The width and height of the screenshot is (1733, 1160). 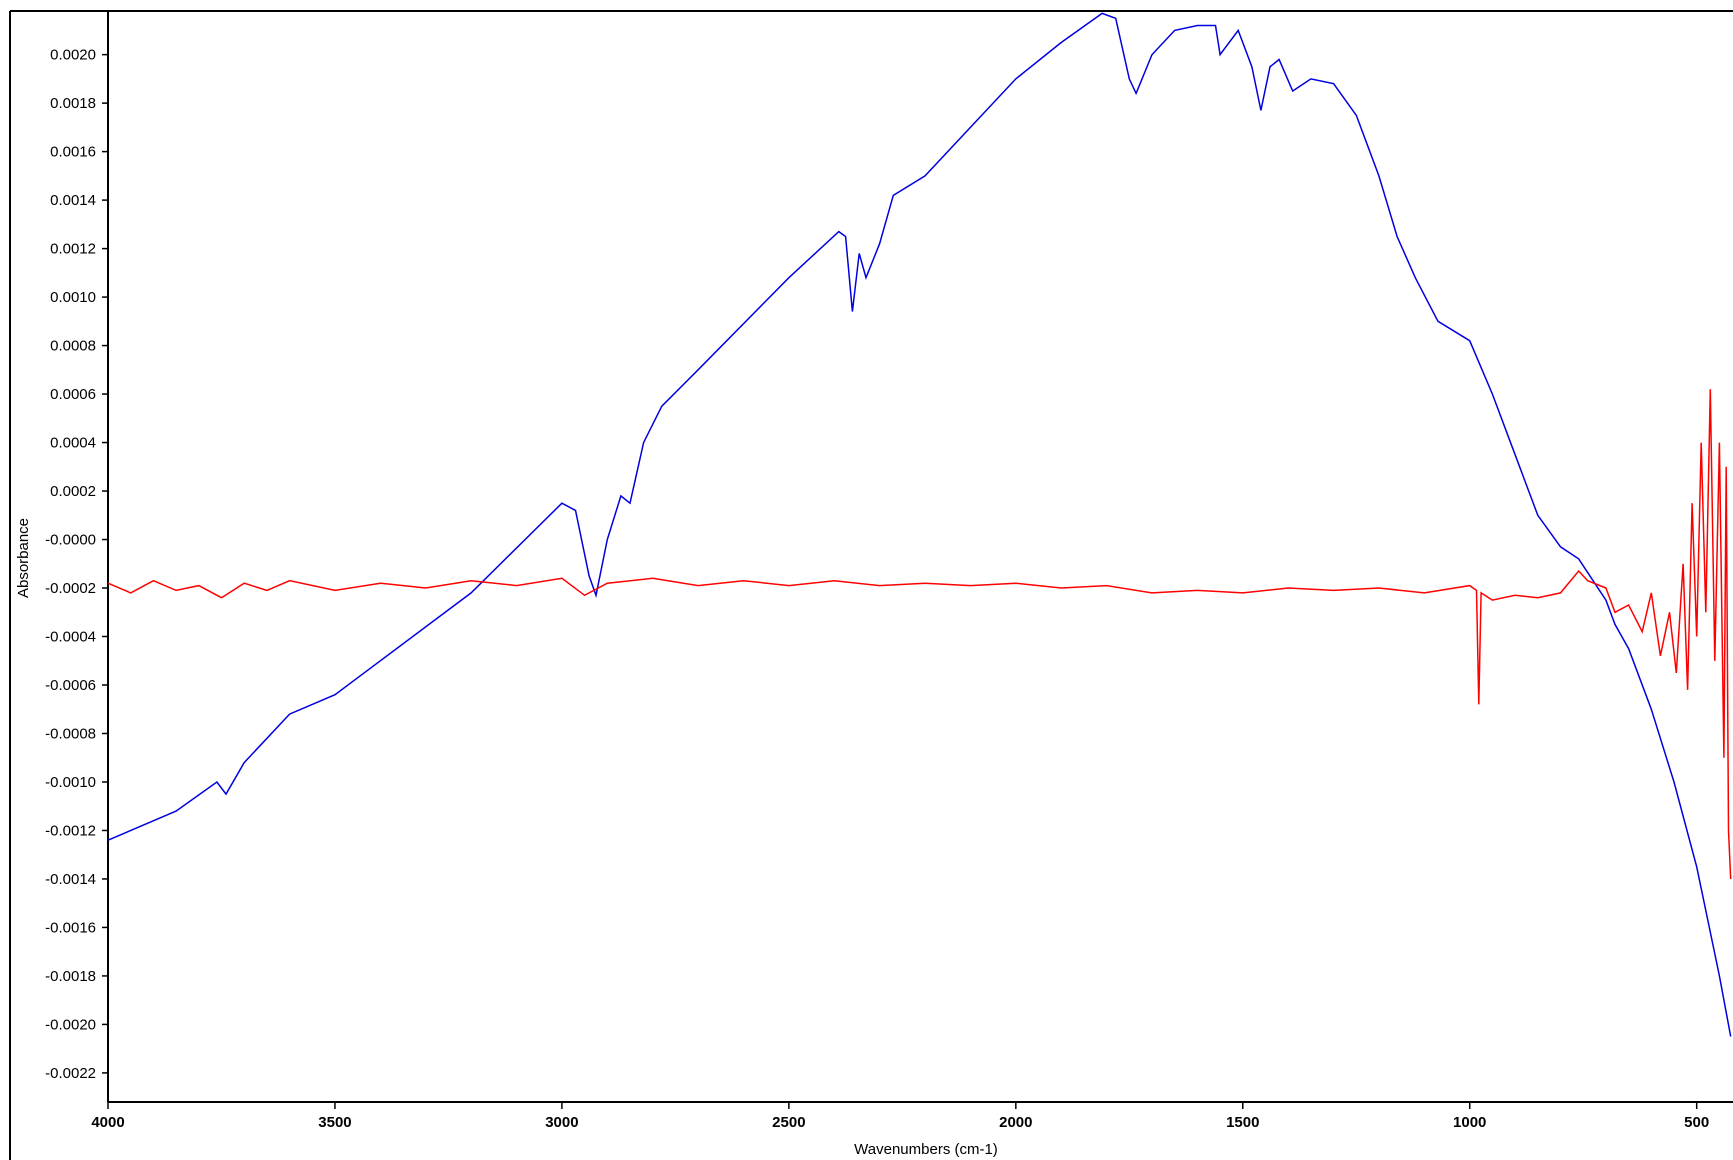 What do you see at coordinates (73, 491) in the screenshot?
I see `y-tick-label: 0.0002` at bounding box center [73, 491].